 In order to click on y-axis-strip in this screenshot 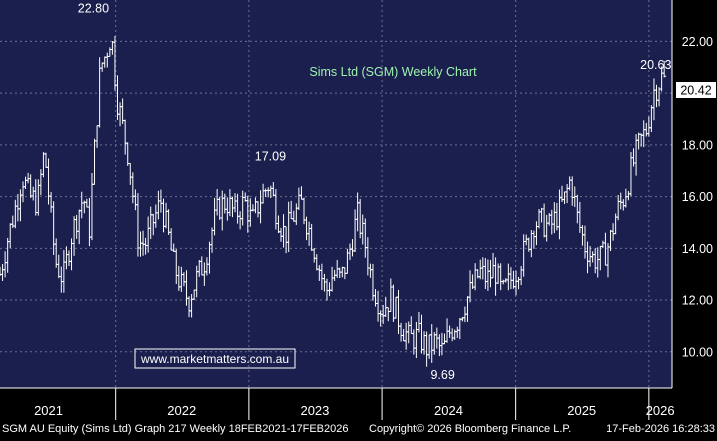, I will do `click(694, 194)`.